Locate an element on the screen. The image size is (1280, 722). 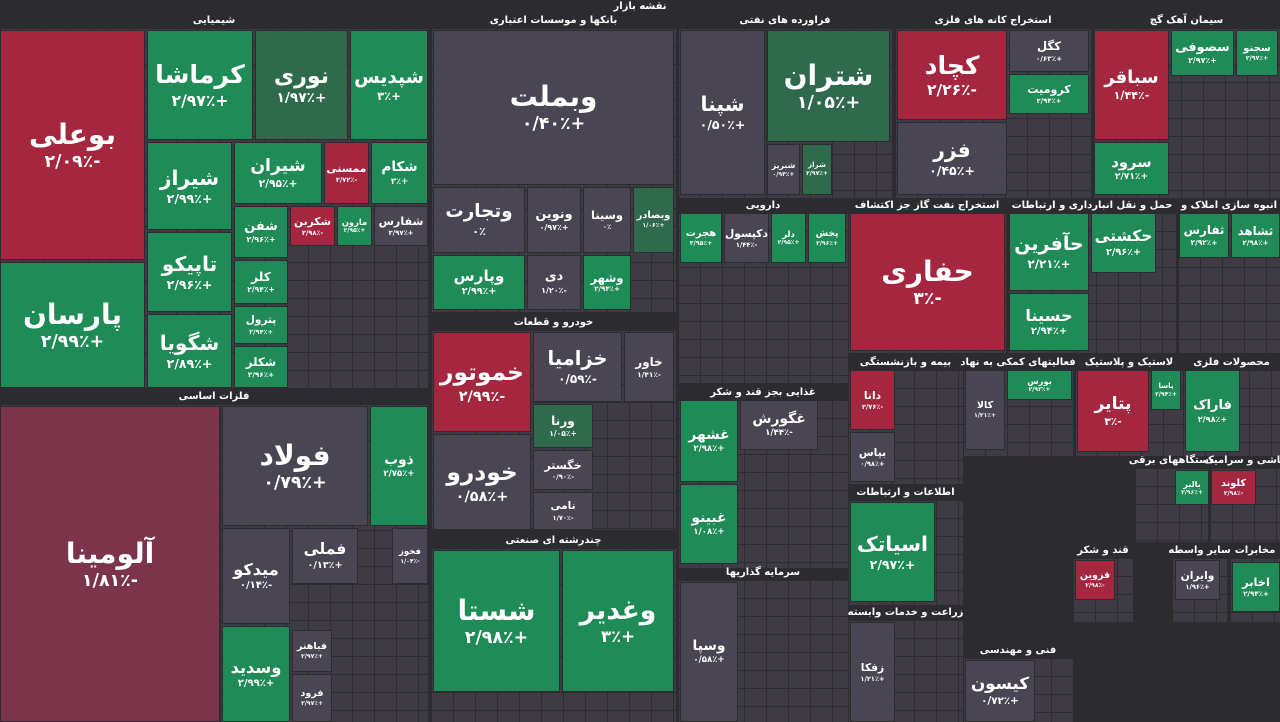
stock-tile: خموتور -۲/۹۹٪ is located at coordinates (482, 382).